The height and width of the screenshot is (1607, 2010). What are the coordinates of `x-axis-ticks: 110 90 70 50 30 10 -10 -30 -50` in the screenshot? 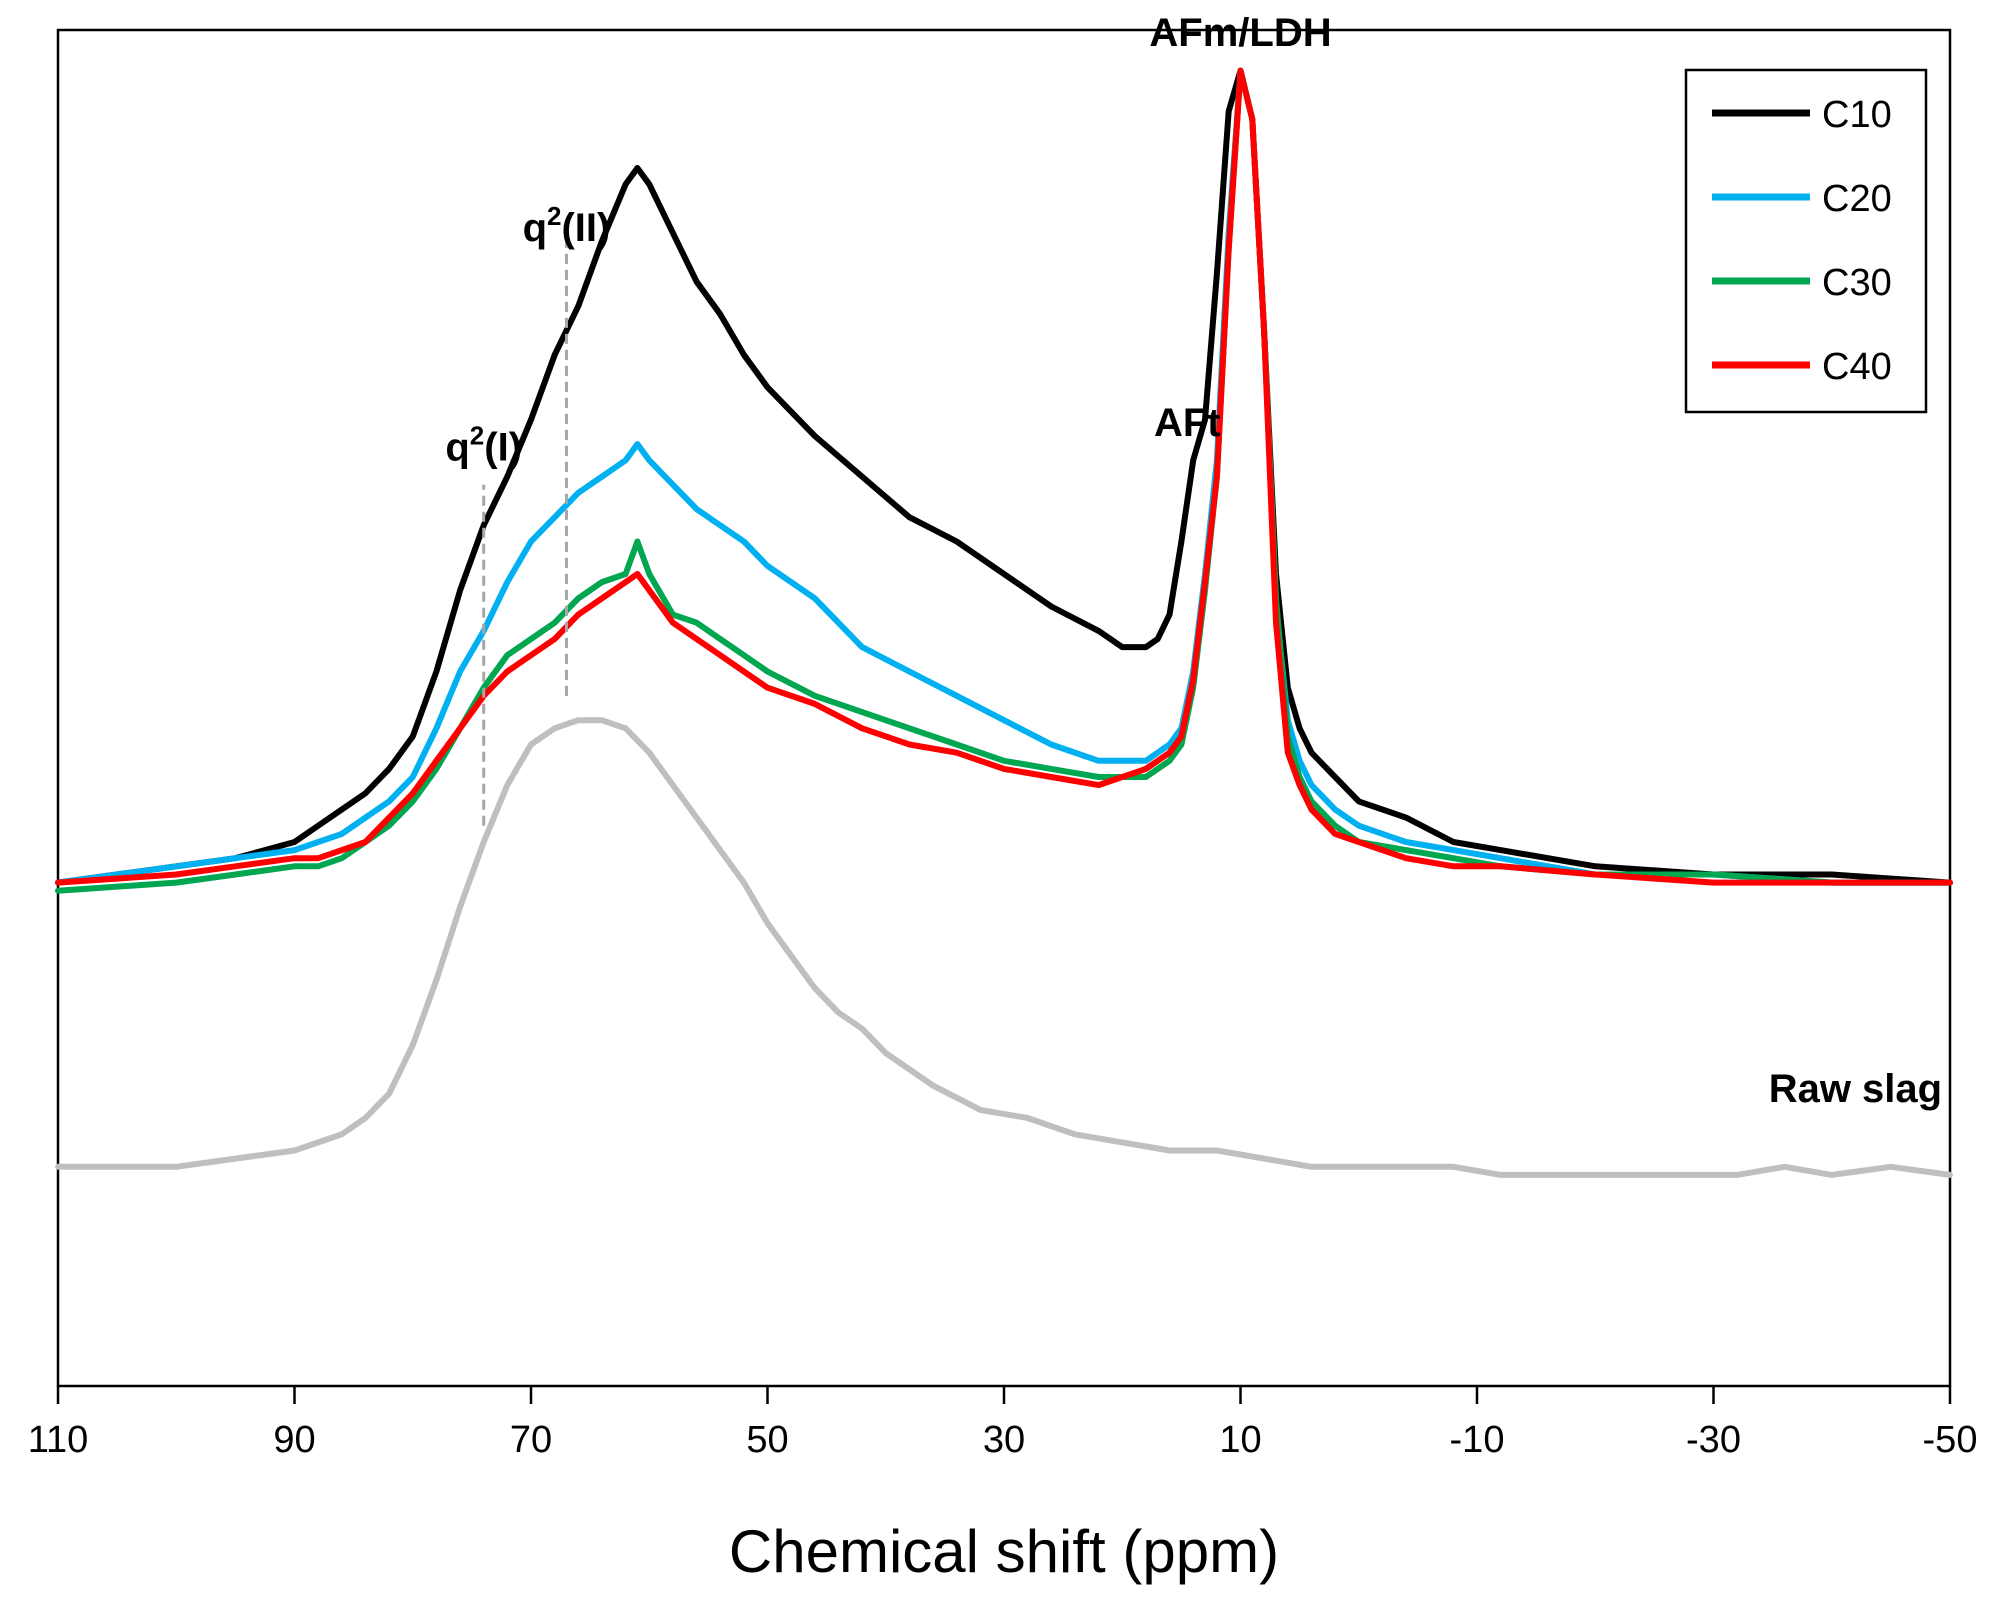 It's located at (1003, 1423).